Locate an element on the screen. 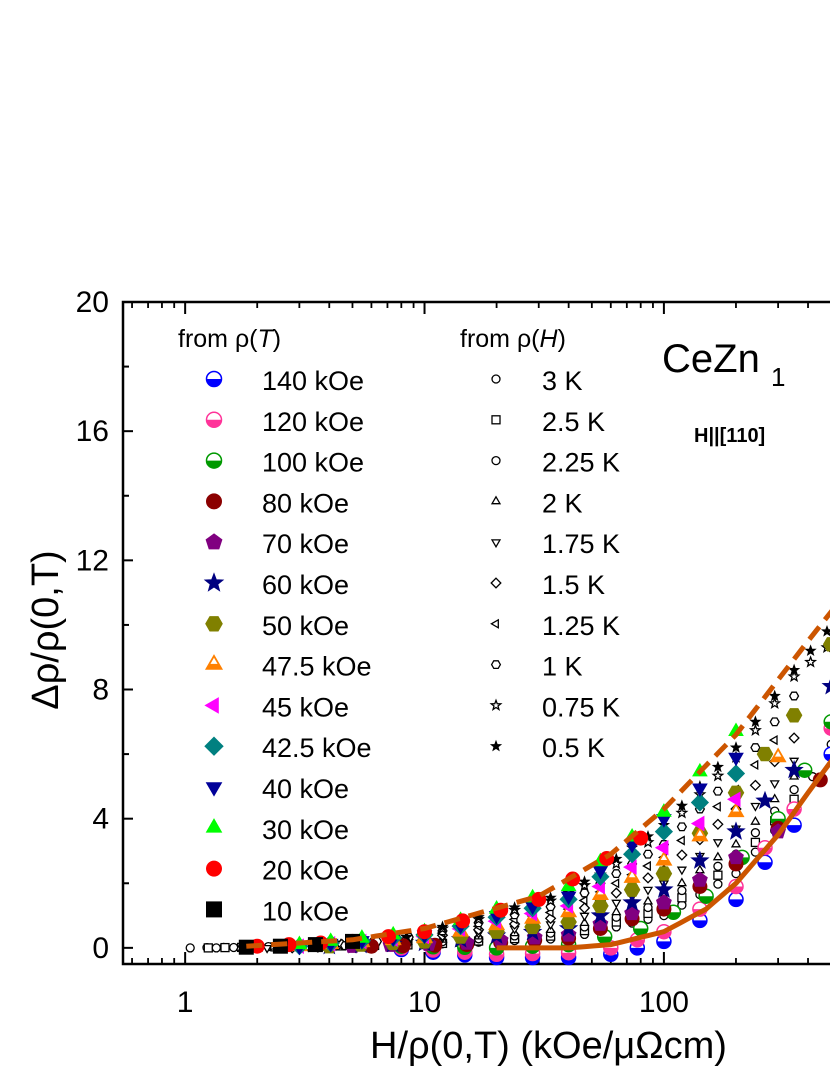  legend-header-rho-t: from ρ(T) is located at coordinates (229, 339).